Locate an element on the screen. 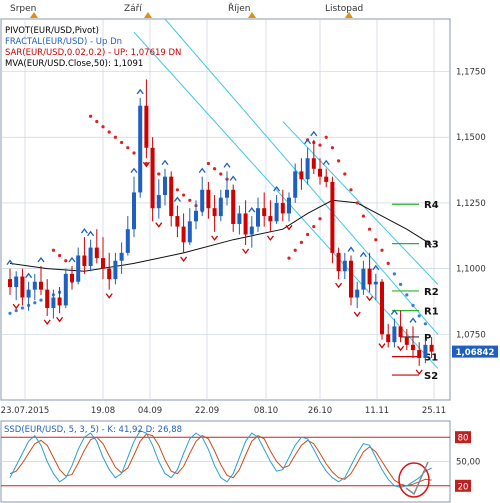 The width and height of the screenshot is (500, 503). oscillator-k-line is located at coordinates (220, 459).